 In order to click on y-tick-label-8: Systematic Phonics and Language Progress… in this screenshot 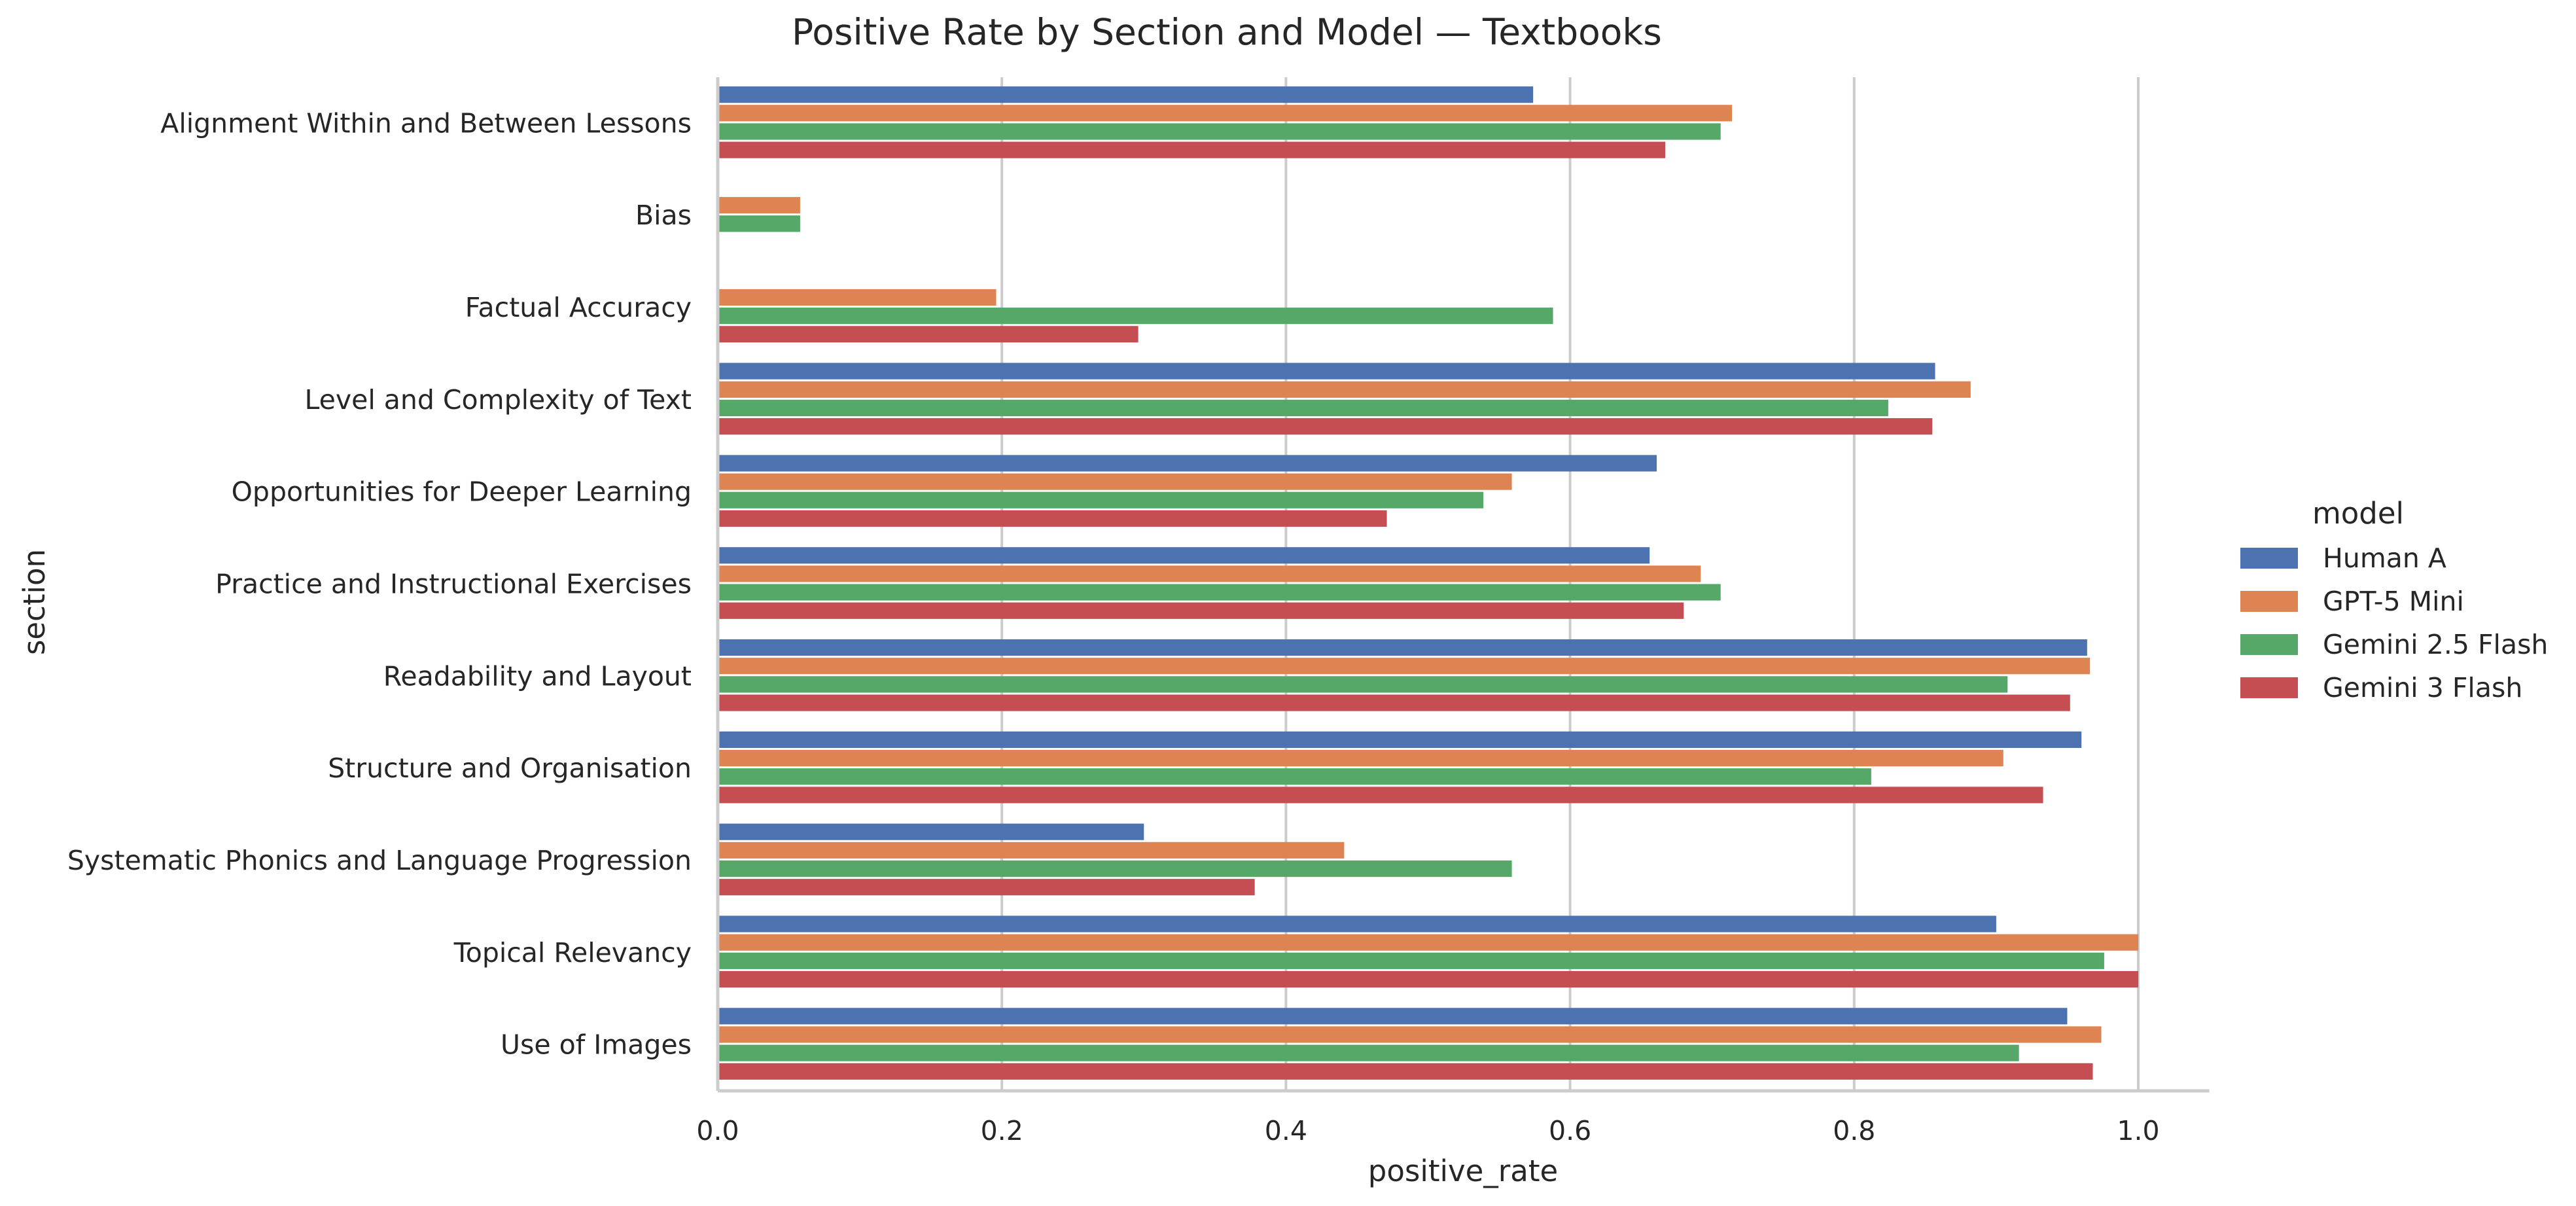, I will do `click(379, 860)`.